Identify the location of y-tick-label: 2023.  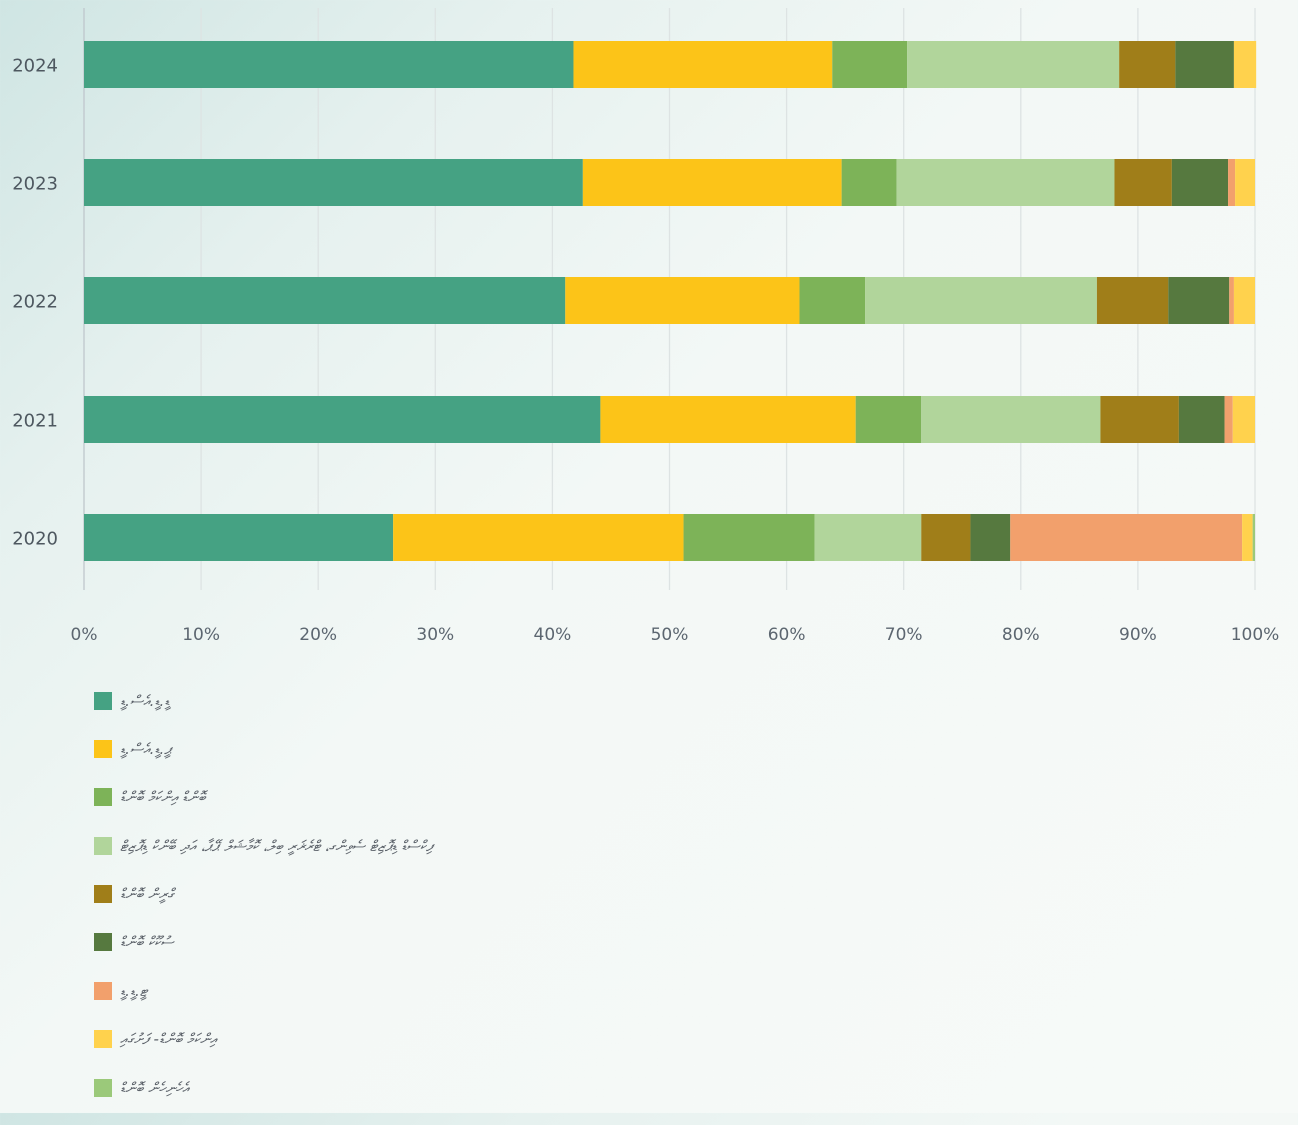
(35, 184).